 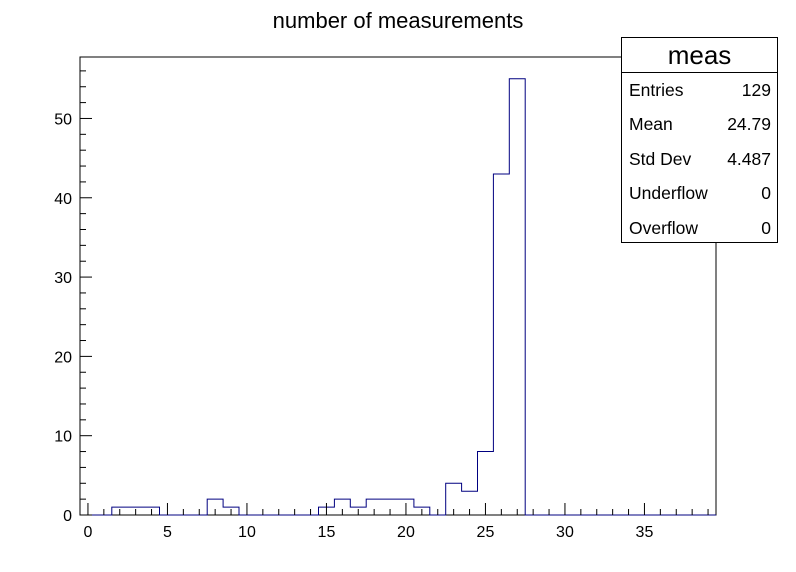 What do you see at coordinates (63, 119) in the screenshot?
I see `y-tick-label: 50` at bounding box center [63, 119].